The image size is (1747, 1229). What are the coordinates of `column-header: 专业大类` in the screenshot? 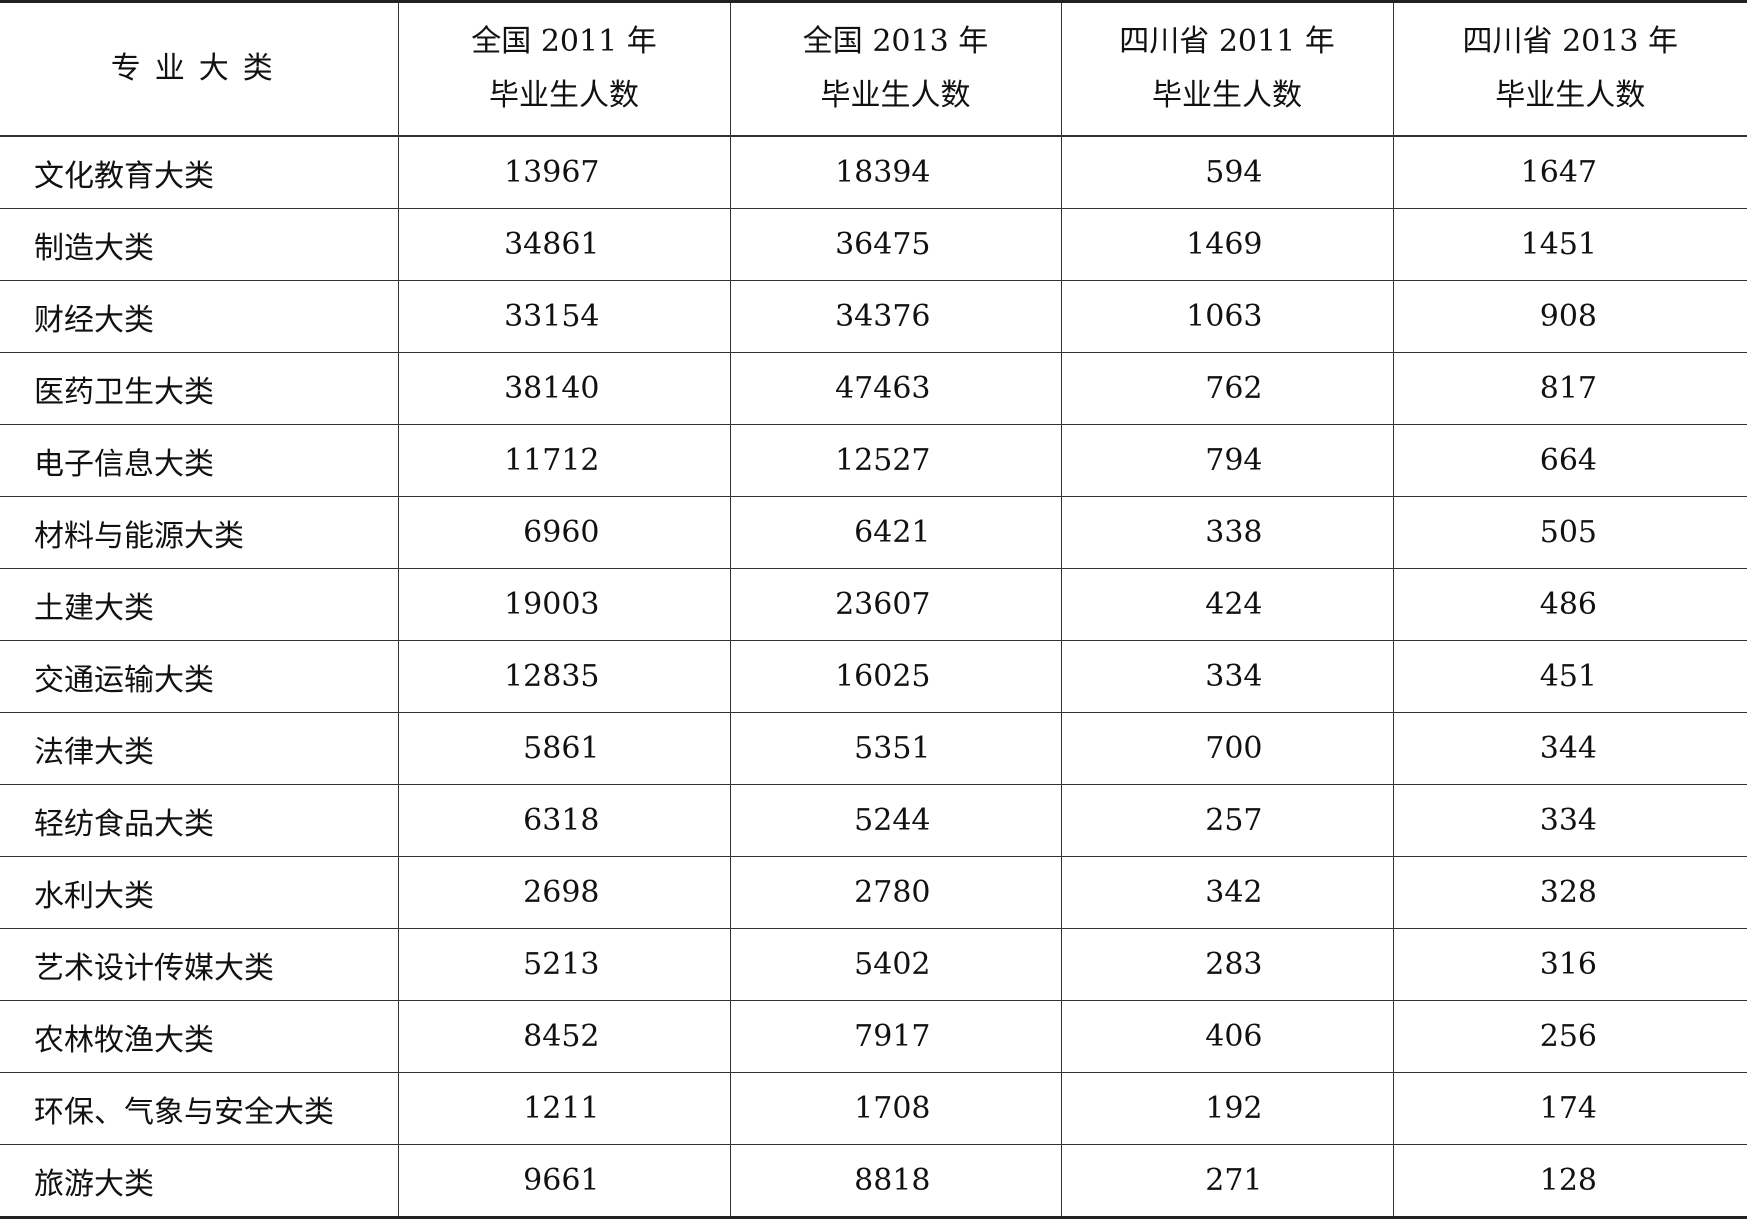 It's located at (199, 69).